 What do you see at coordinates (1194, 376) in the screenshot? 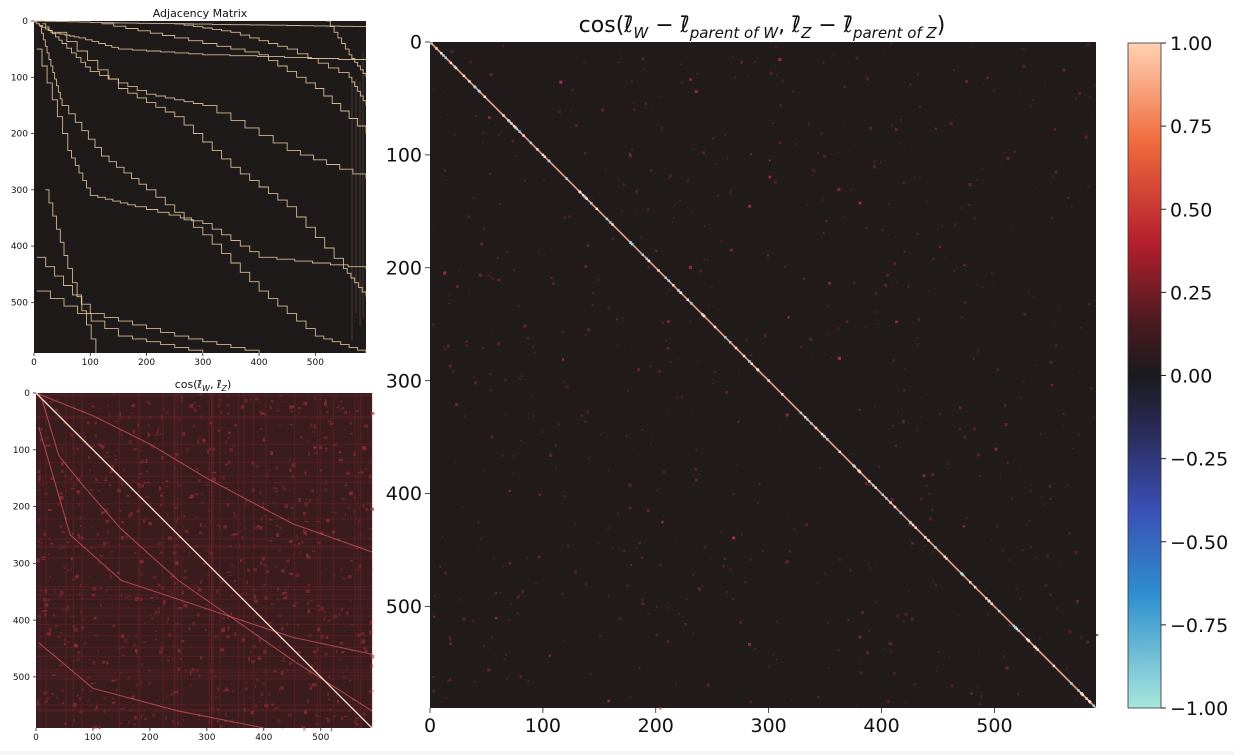
I see `colorbar-axis: 1.000.750.500.250.00−0.25−0.50−0.75−1.00` at bounding box center [1194, 376].